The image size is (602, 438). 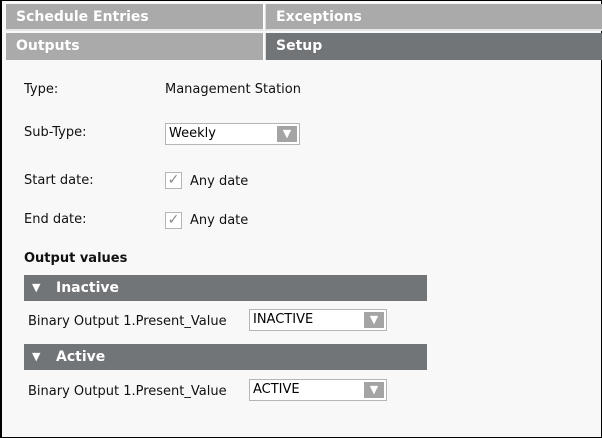 I want to click on tab-outputs: Outputs, so click(x=135, y=46).